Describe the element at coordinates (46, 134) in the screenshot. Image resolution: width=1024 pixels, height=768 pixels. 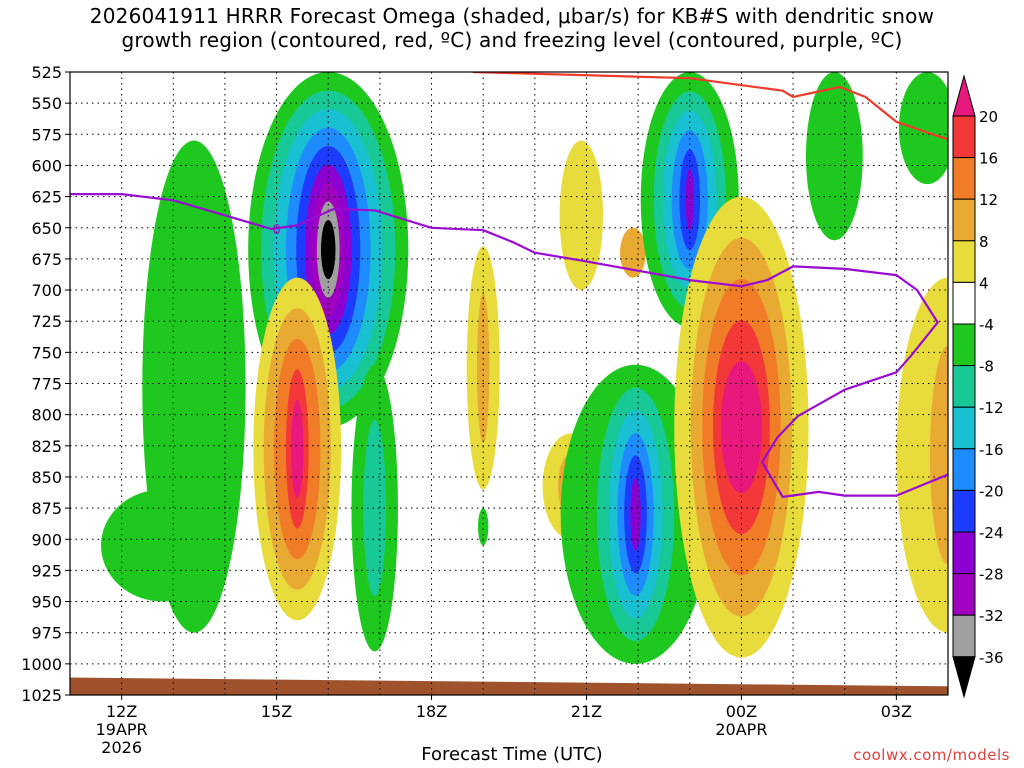
I see `y-tick-label-575: 575` at that location.